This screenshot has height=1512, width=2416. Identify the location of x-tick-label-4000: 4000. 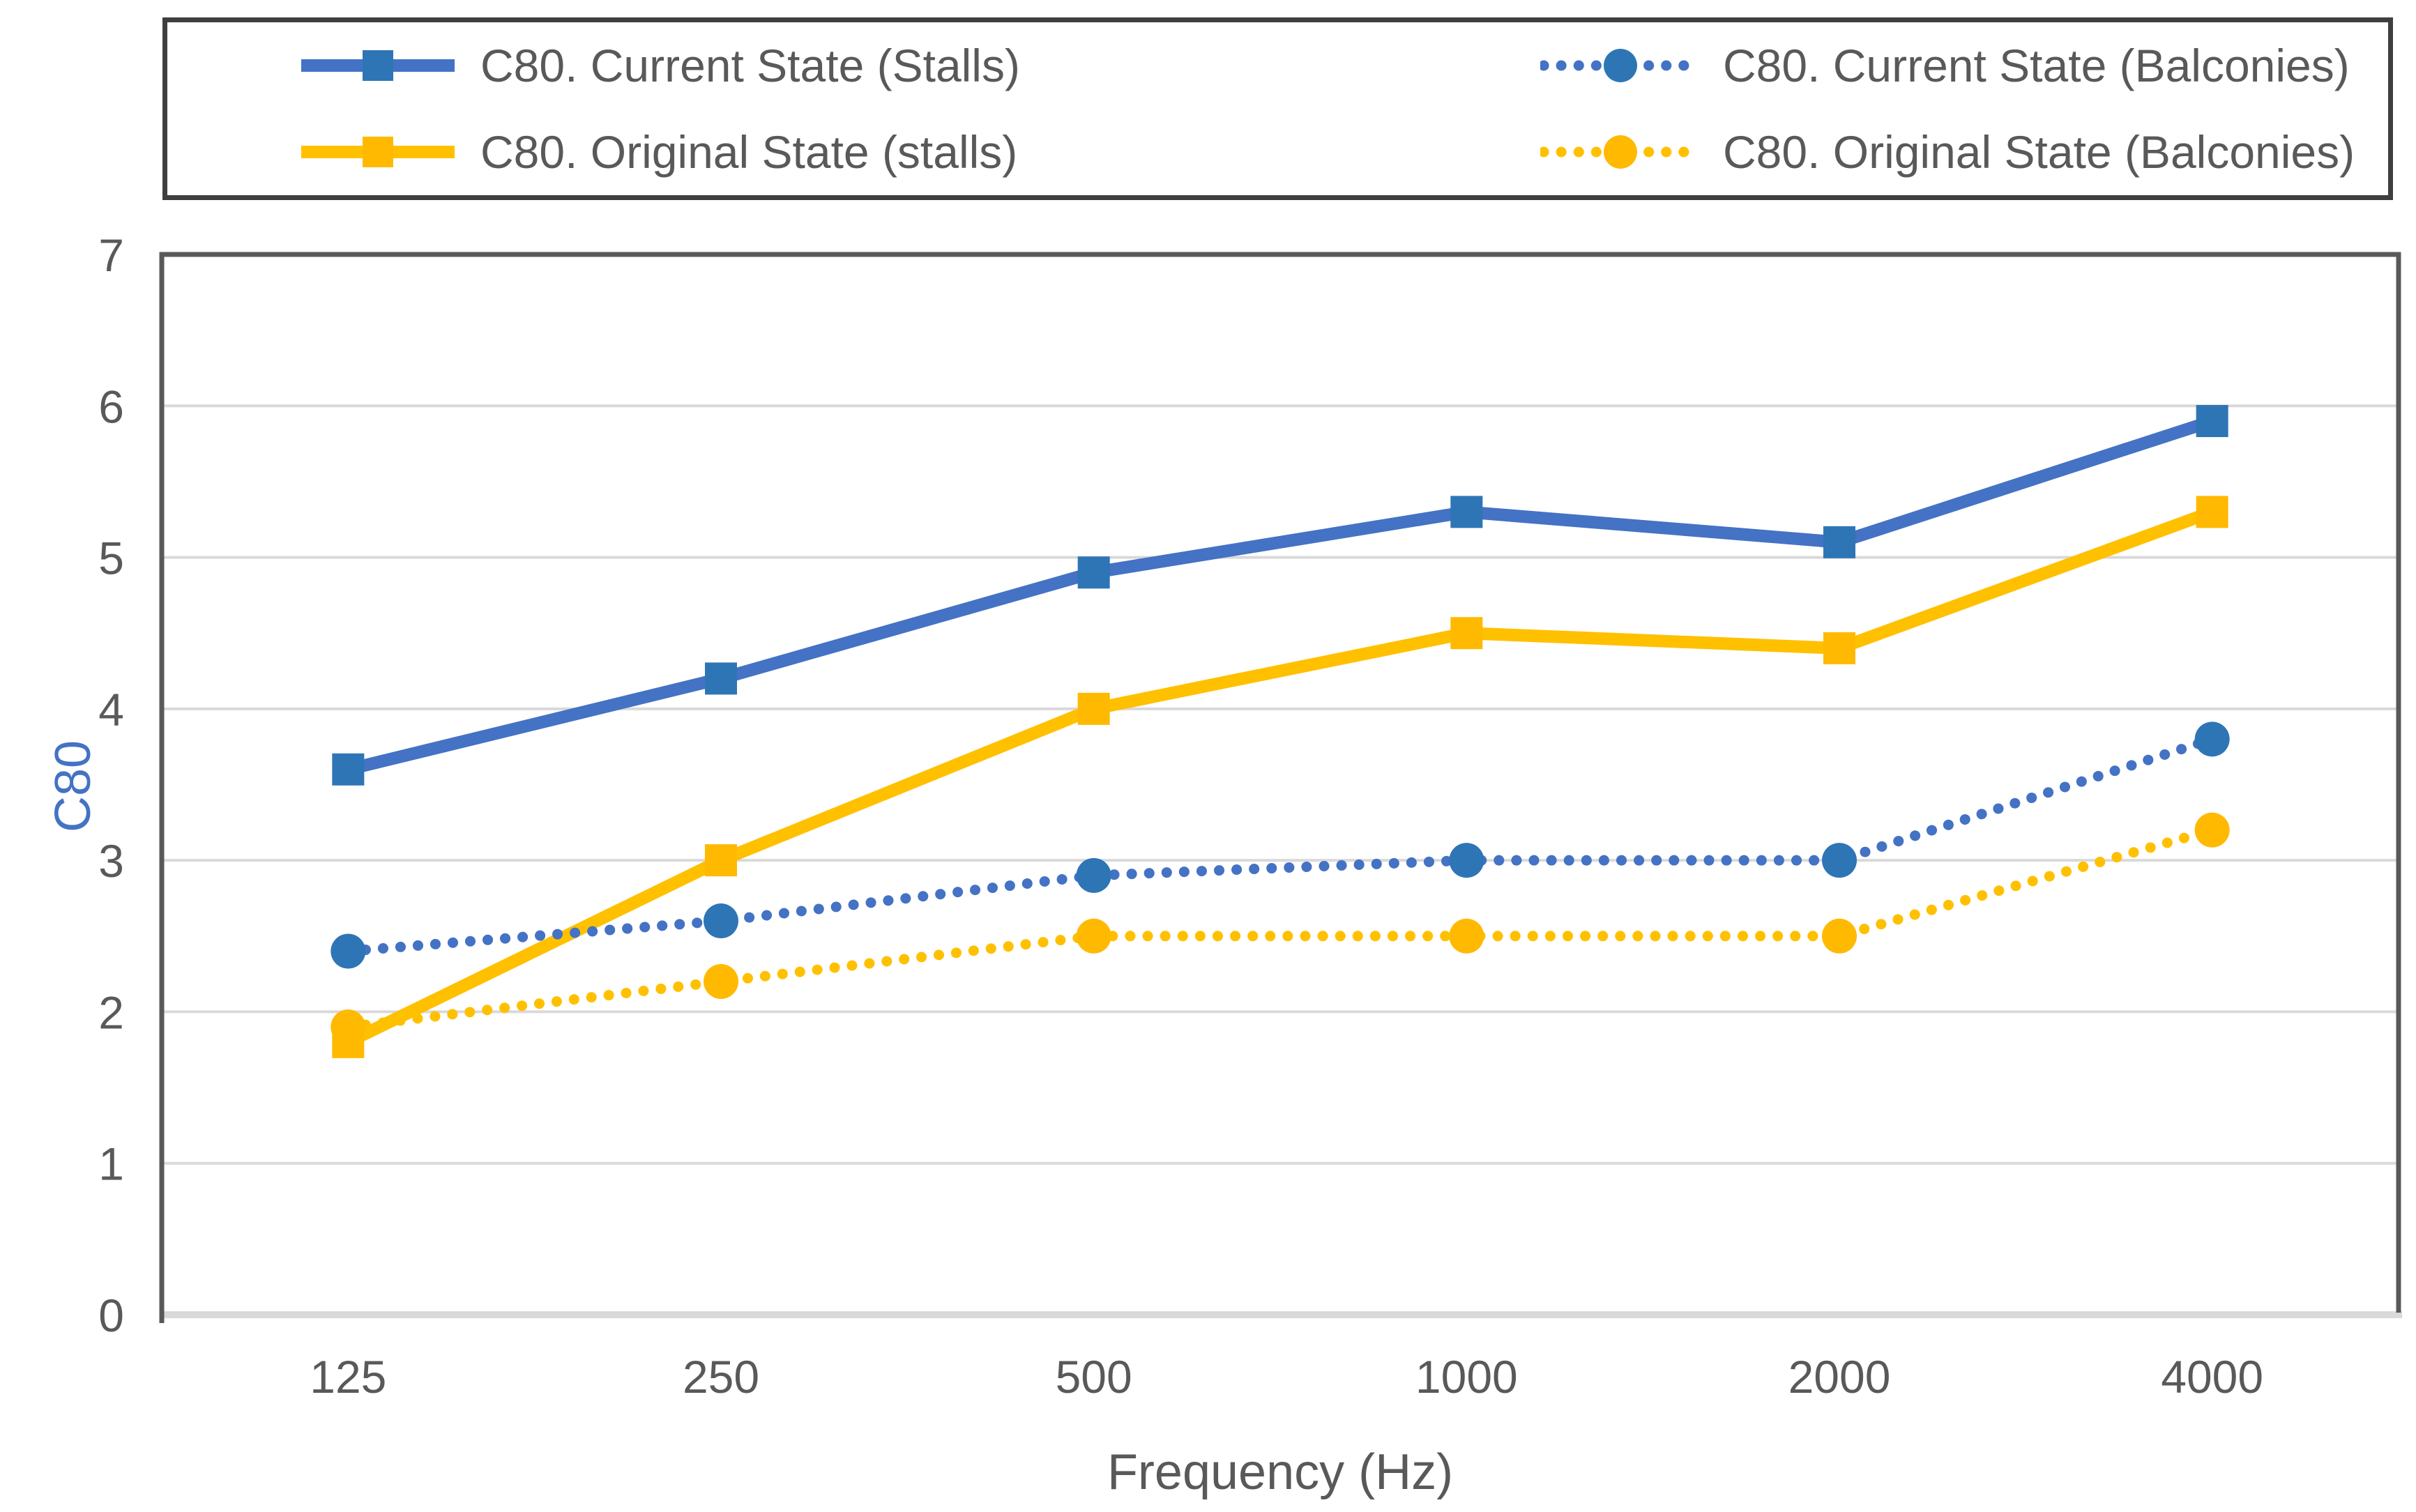
(2212, 1377).